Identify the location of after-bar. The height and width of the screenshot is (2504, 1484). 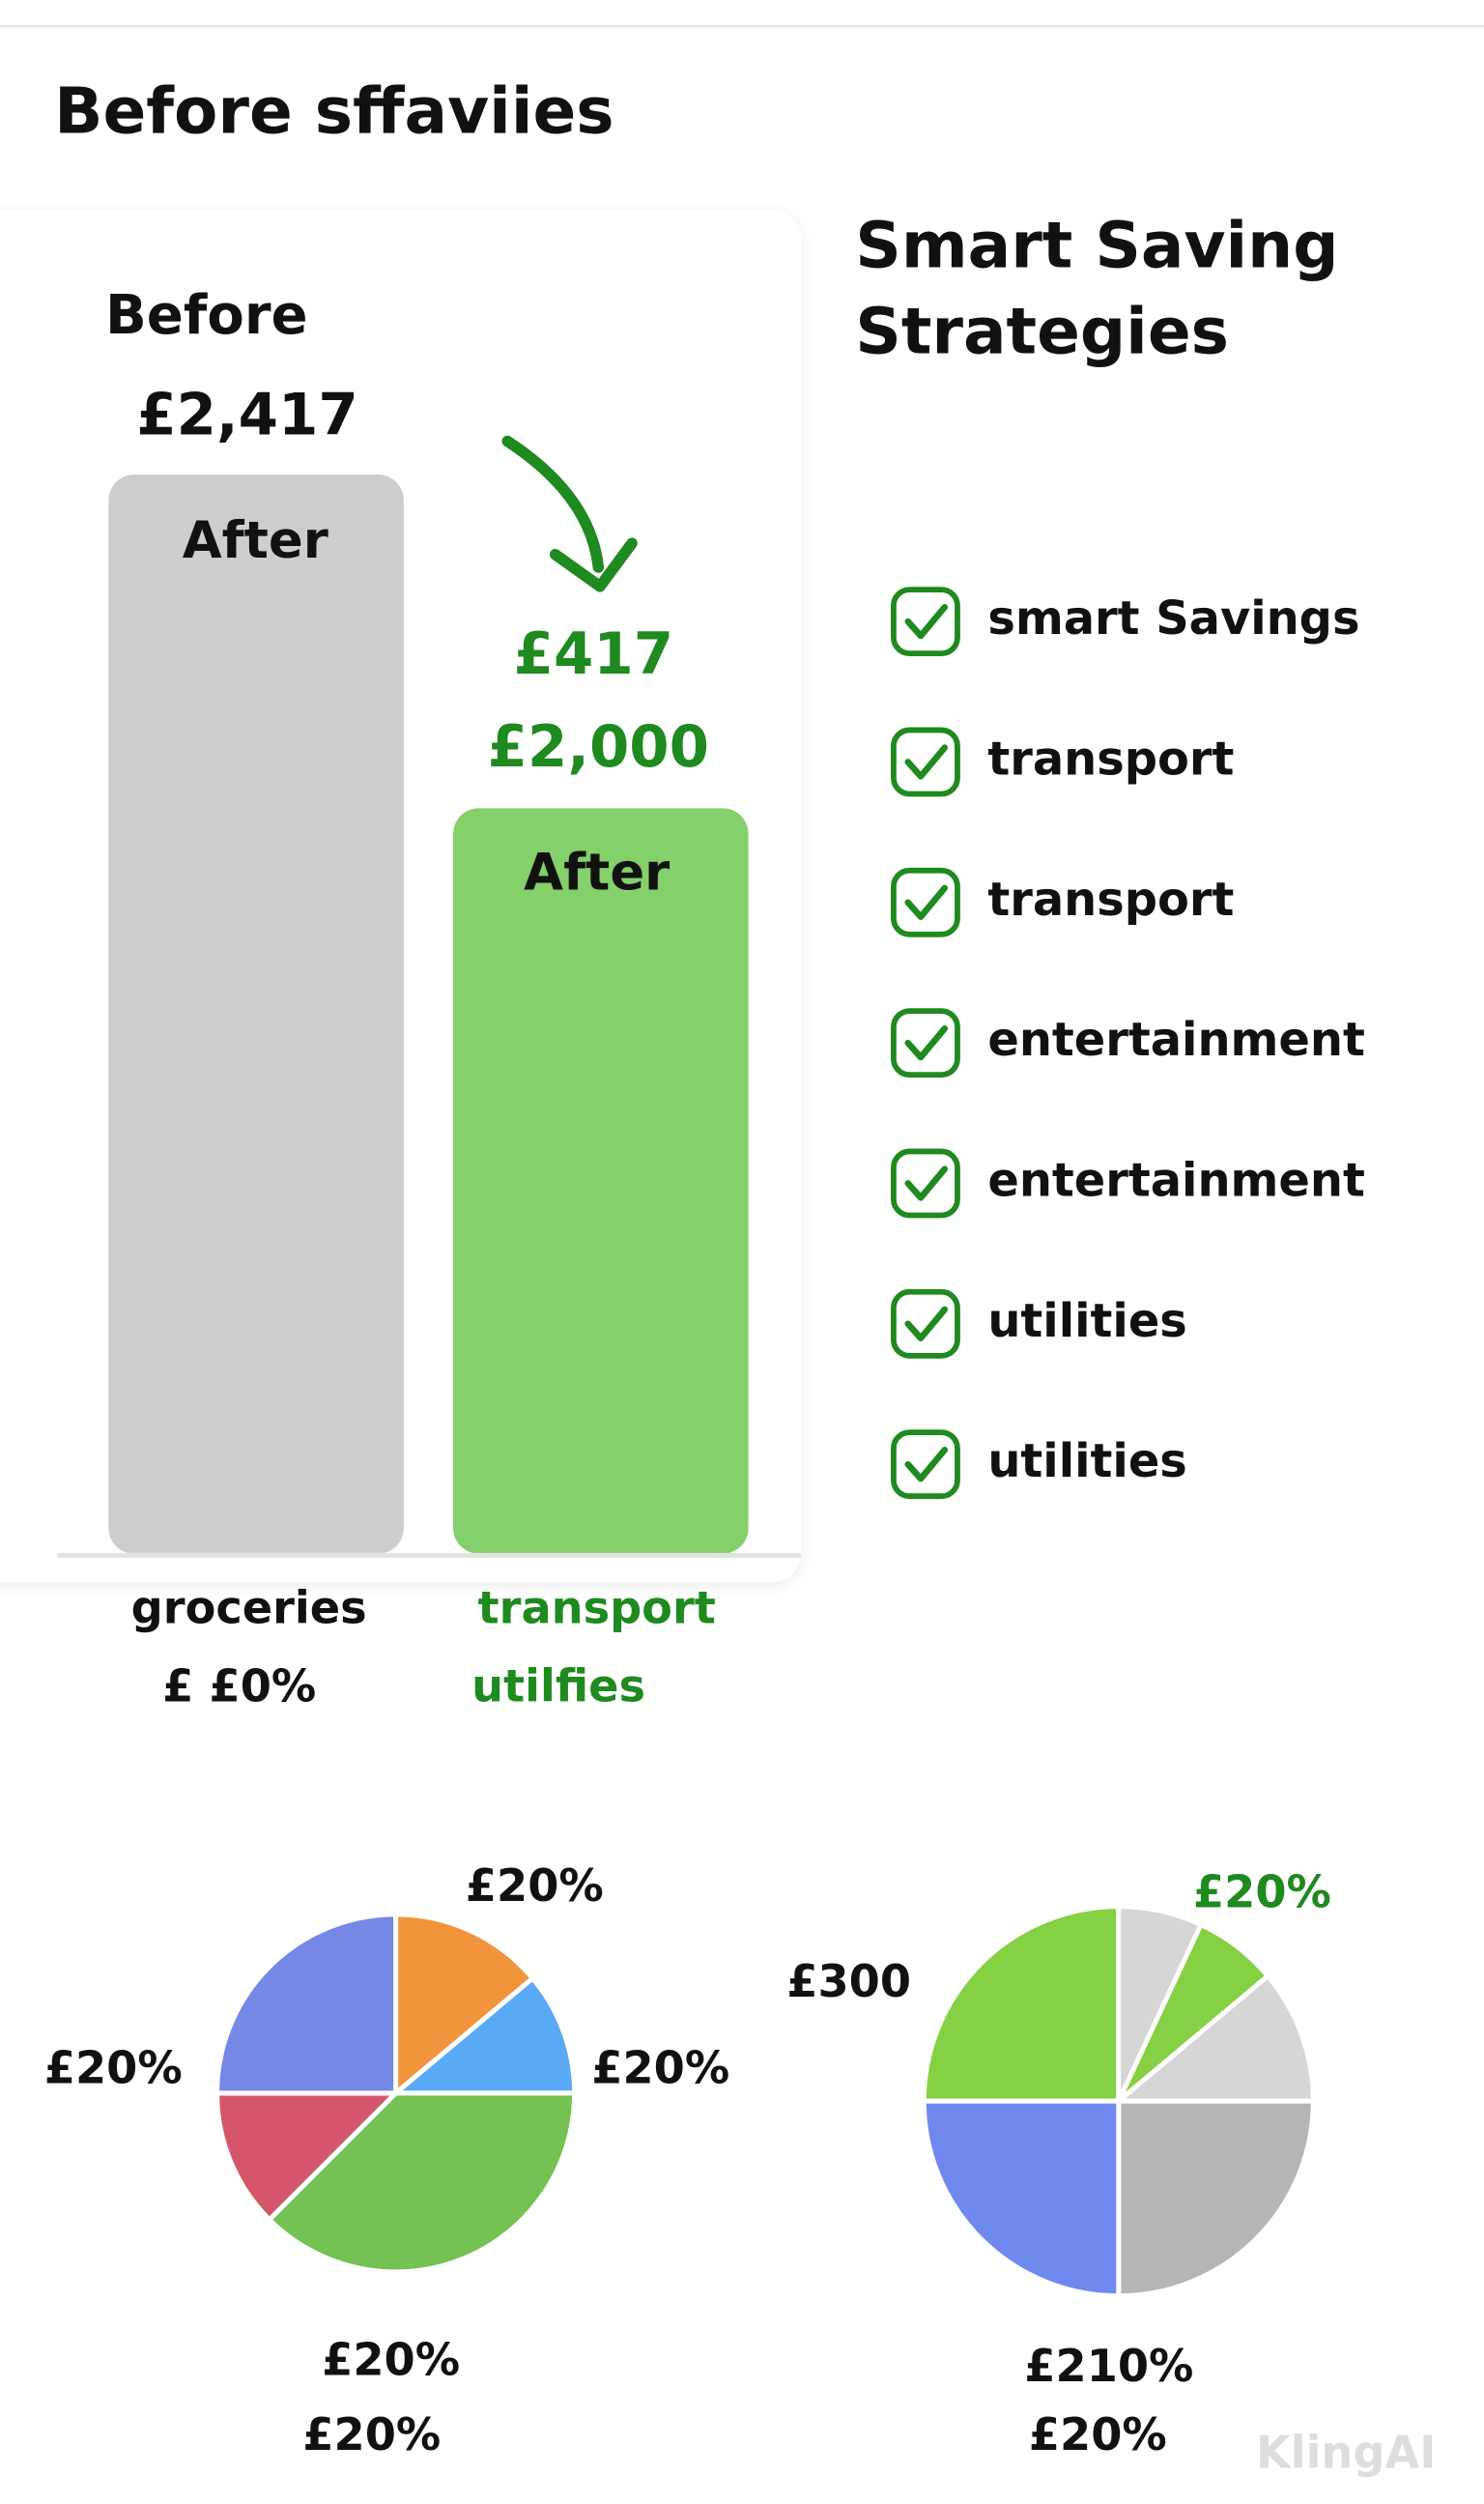
(601, 1181).